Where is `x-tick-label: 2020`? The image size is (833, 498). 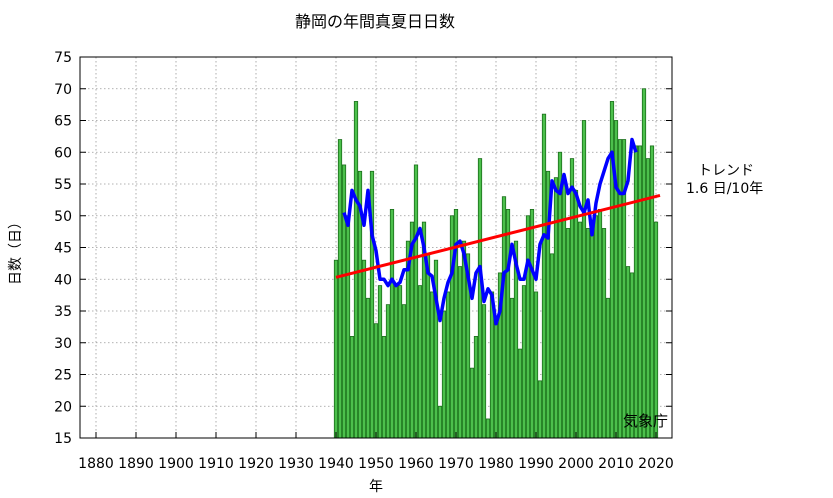
x-tick-label: 2020 is located at coordinates (656, 464).